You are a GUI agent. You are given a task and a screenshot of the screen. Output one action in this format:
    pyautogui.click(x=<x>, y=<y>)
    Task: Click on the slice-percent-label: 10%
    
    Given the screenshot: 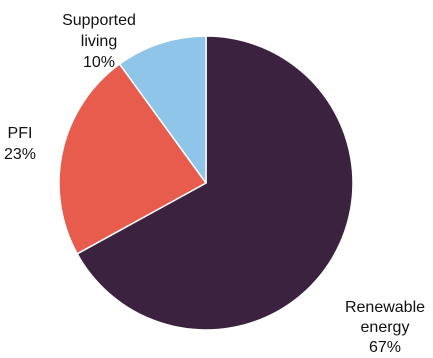 What is the action you would take?
    pyautogui.click(x=99, y=62)
    